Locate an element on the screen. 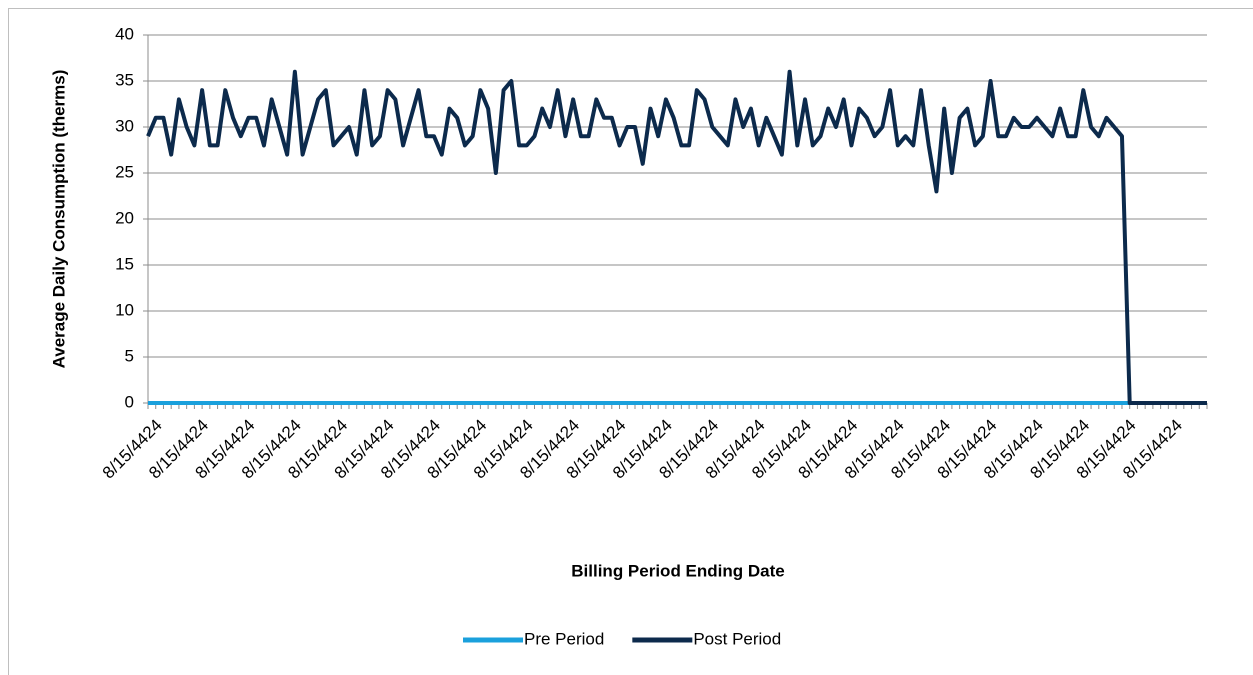 This screenshot has width=1253, height=675. y-axis-label: Average Daily Consumption (therms) is located at coordinates (58, 219).